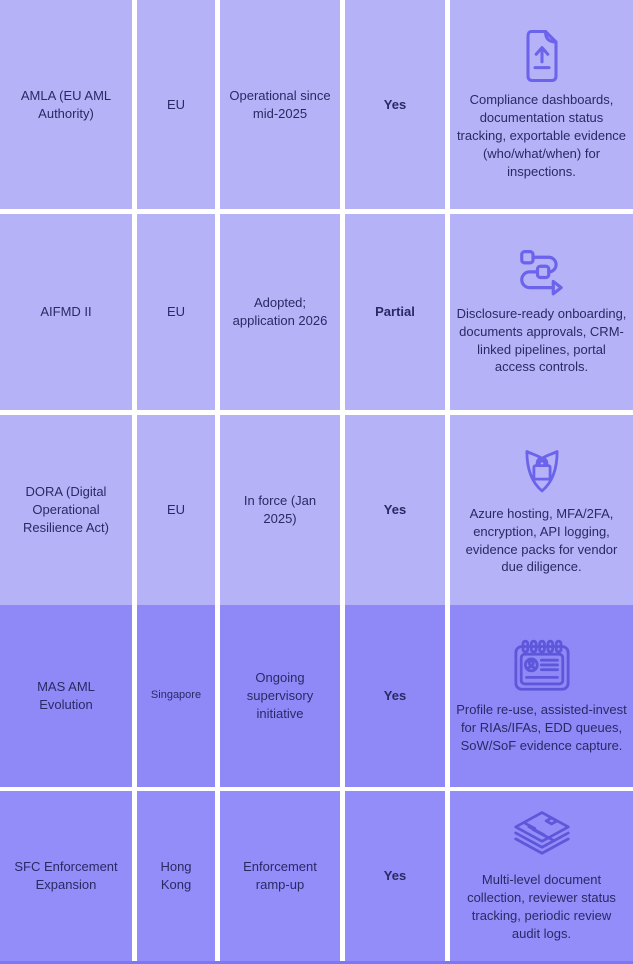 The width and height of the screenshot is (633, 964). I want to click on supported-label: Partial, so click(395, 312).